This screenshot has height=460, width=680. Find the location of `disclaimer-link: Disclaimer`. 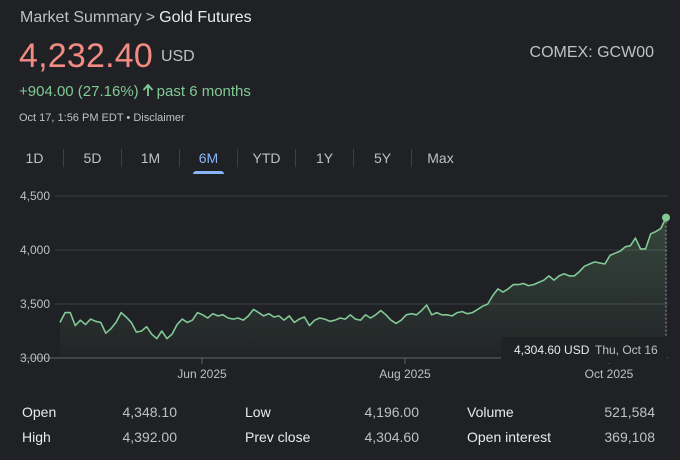

disclaimer-link: Disclaimer is located at coordinates (159, 118).